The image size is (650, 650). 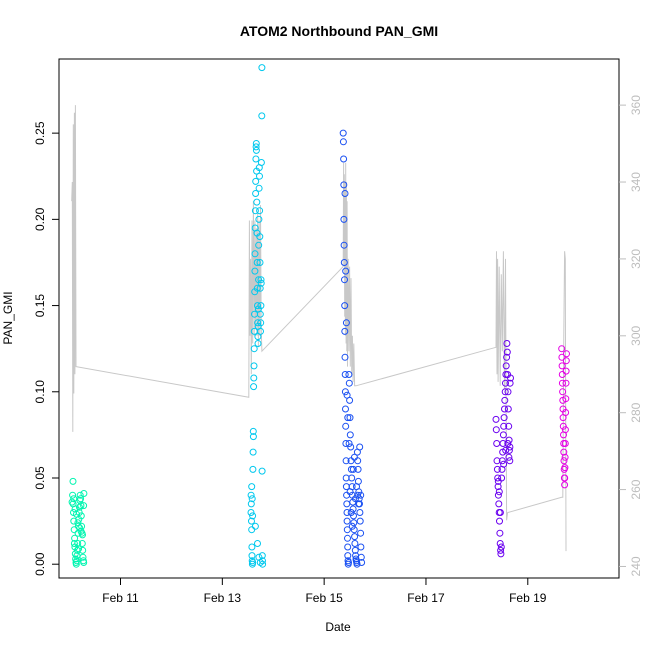 What do you see at coordinates (636, 105) in the screenshot?
I see `y2-tick-label: 360` at bounding box center [636, 105].